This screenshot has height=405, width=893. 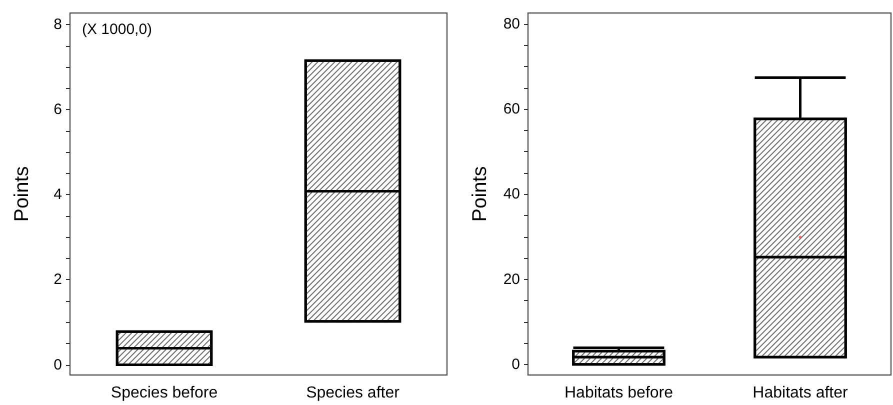 I want to click on x-tick-label: Species before, so click(x=164, y=393).